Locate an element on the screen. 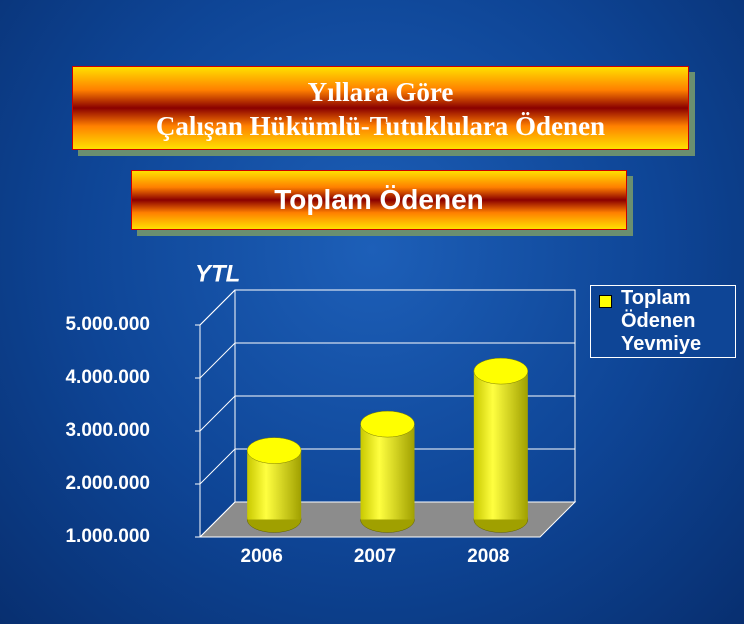 Image resolution: width=744 pixels, height=624 pixels. title-line: Çalışan Hükümlü-Tutuklulara Ödenen is located at coordinates (380, 126).